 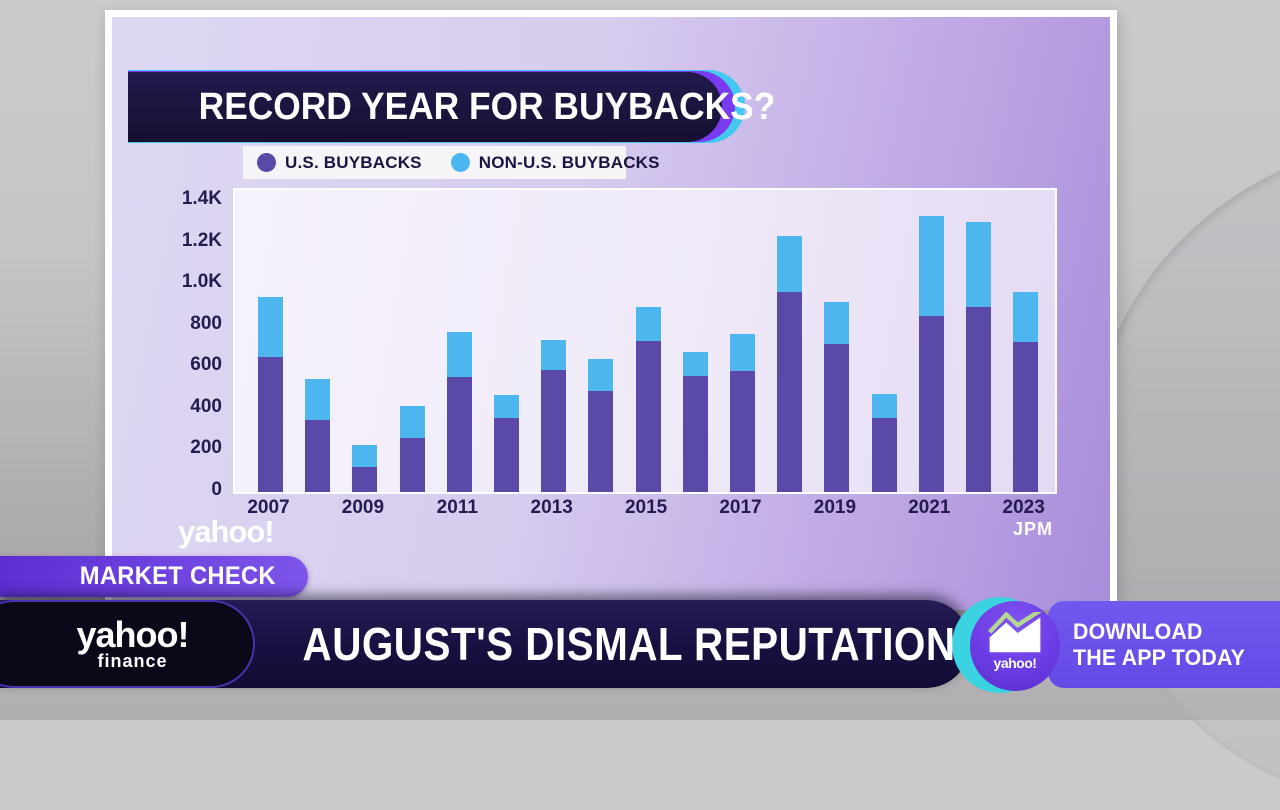 What do you see at coordinates (216, 489) in the screenshot?
I see `y-tick-0: 0` at bounding box center [216, 489].